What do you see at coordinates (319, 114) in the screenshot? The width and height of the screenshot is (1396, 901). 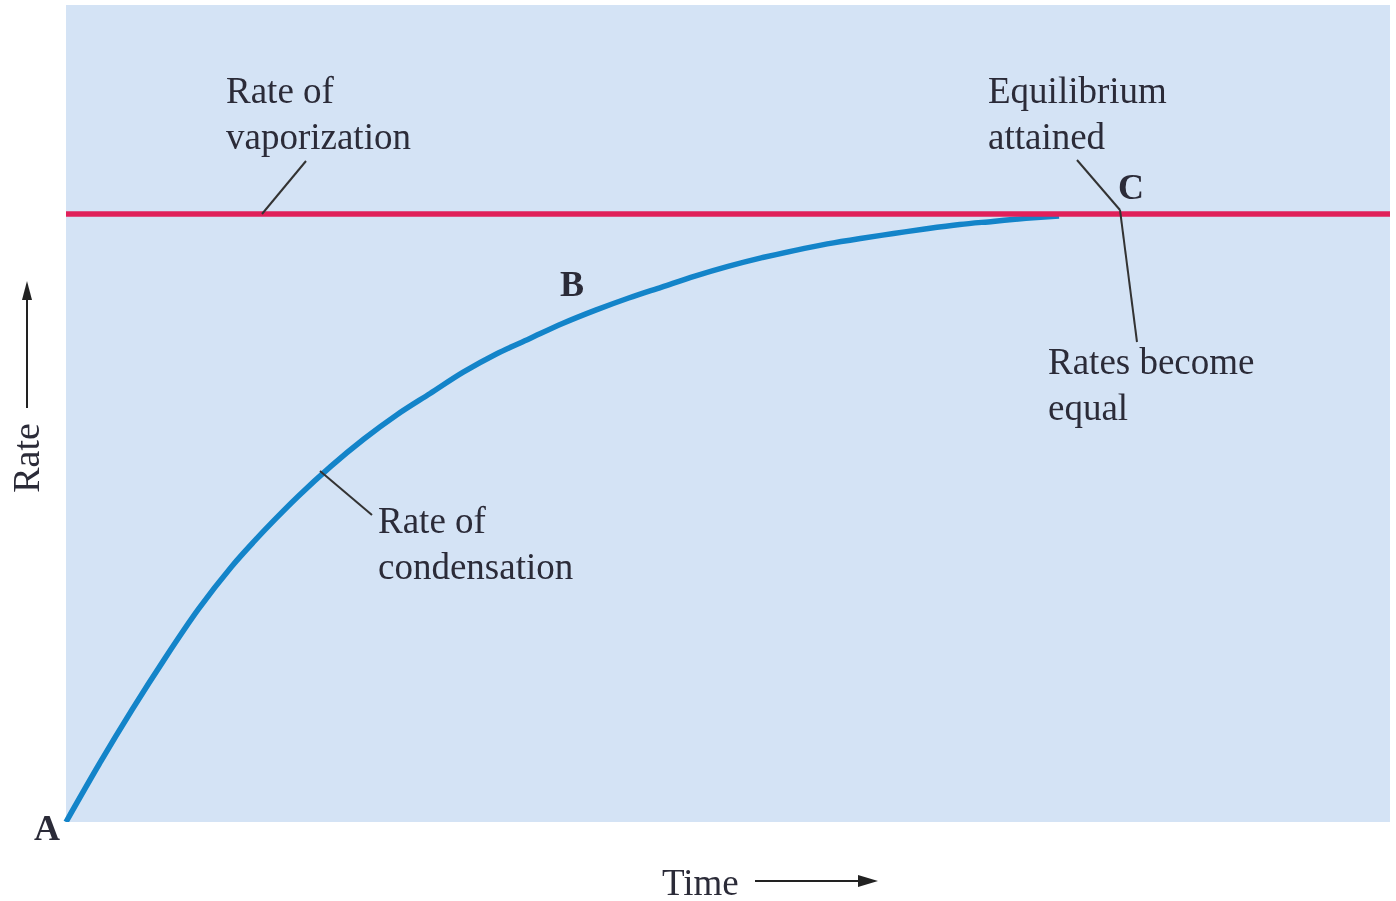 I see `series-label: Rate of vaporization` at bounding box center [319, 114].